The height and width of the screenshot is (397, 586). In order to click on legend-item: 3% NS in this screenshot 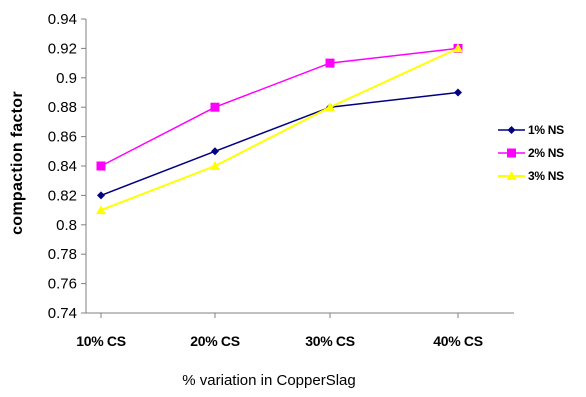, I will do `click(531, 176)`.